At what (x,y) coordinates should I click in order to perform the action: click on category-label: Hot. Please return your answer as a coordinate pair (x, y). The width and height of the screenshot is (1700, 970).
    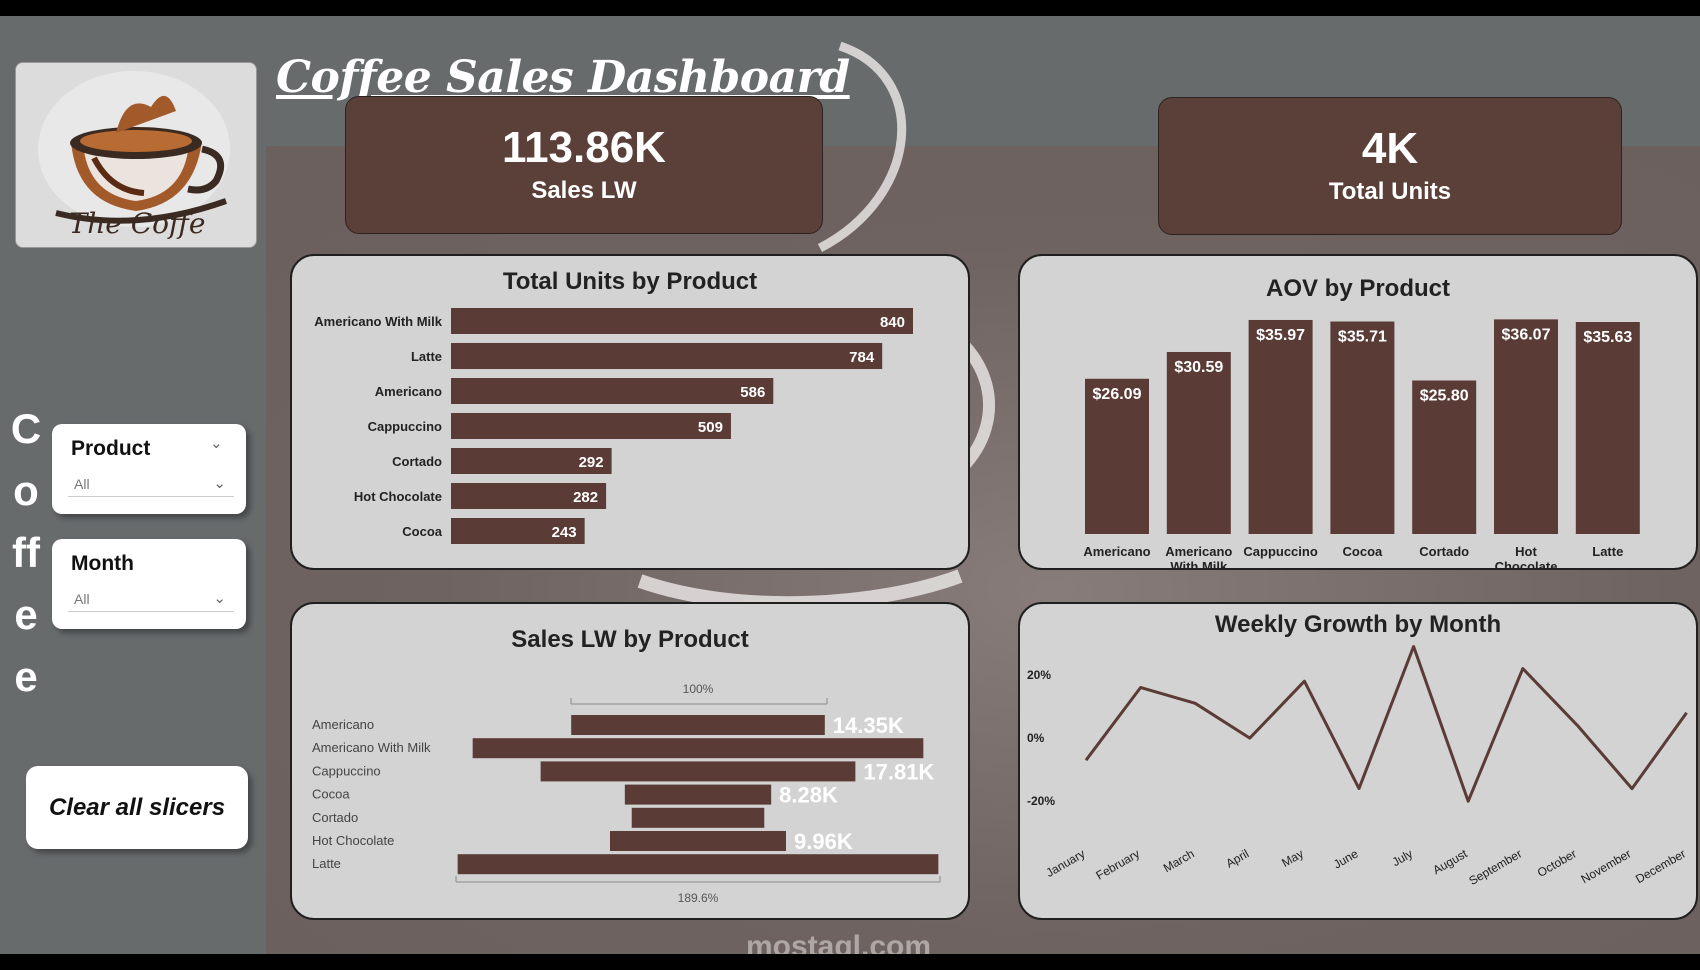
    Looking at the image, I should click on (1526, 551).